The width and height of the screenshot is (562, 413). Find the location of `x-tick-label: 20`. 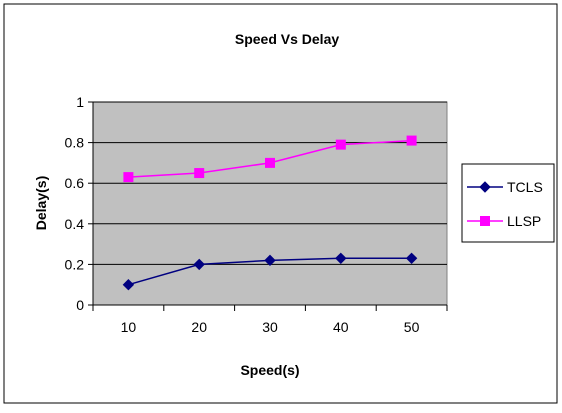

x-tick-label: 20 is located at coordinates (199, 327).